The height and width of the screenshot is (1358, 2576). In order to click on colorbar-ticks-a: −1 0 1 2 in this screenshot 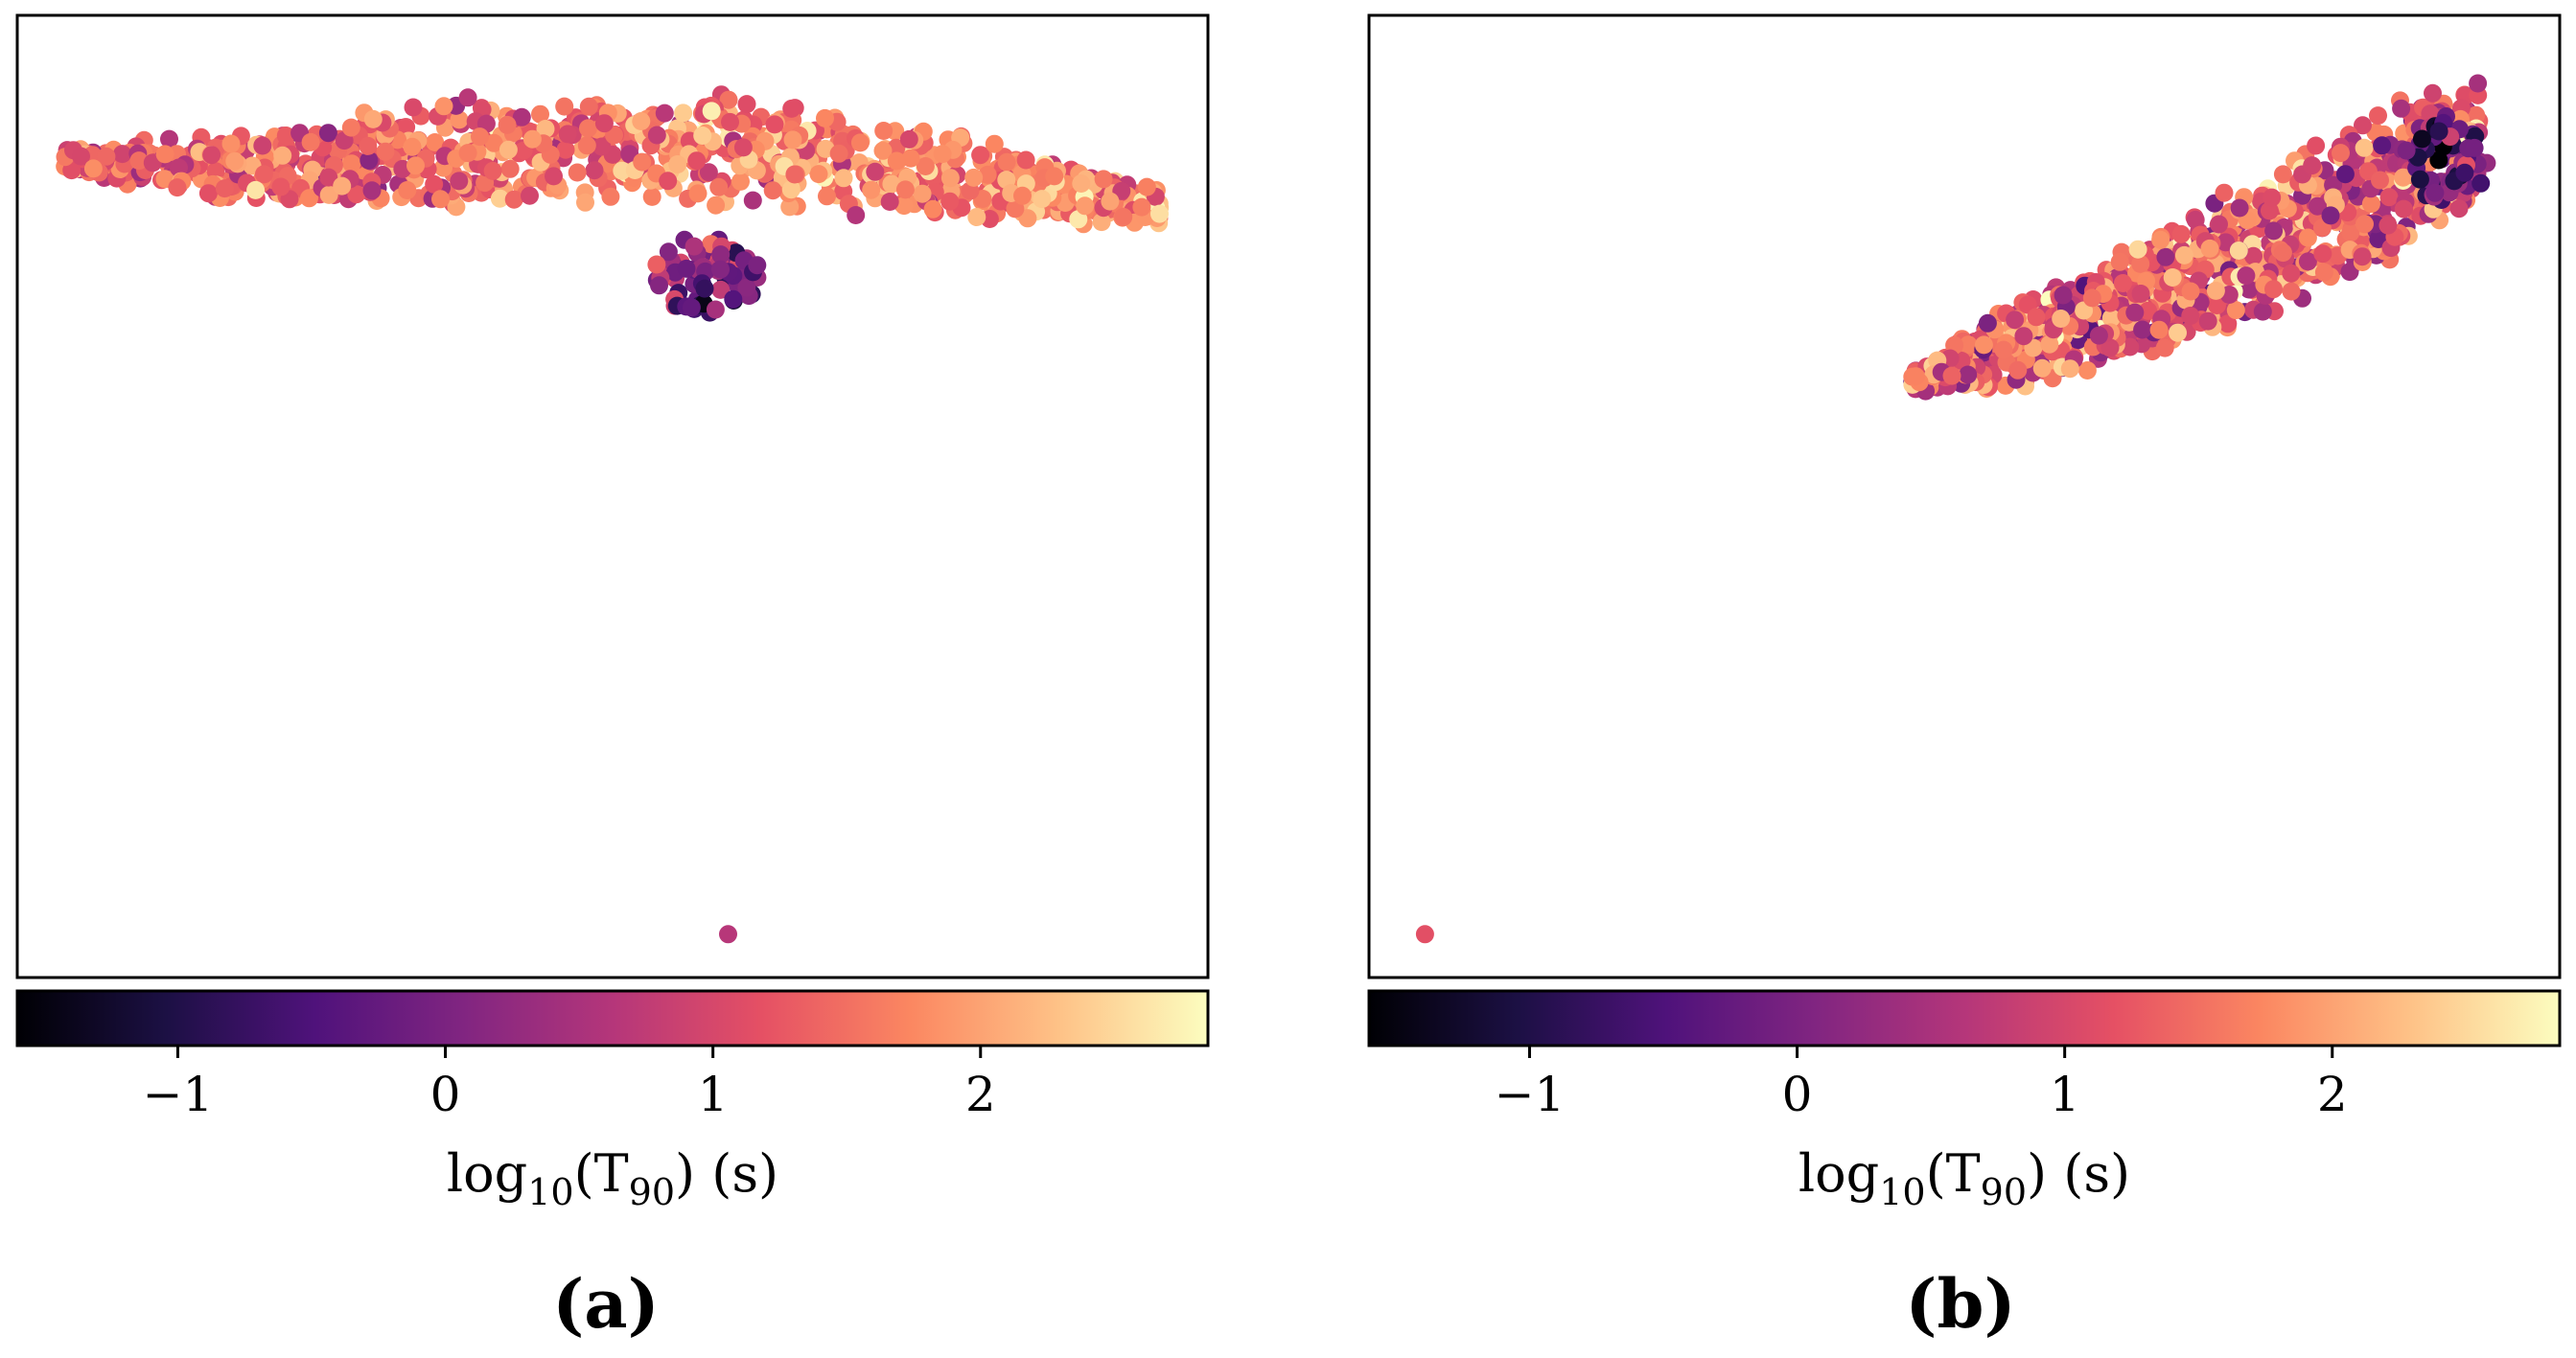, I will do `click(569, 1084)`.